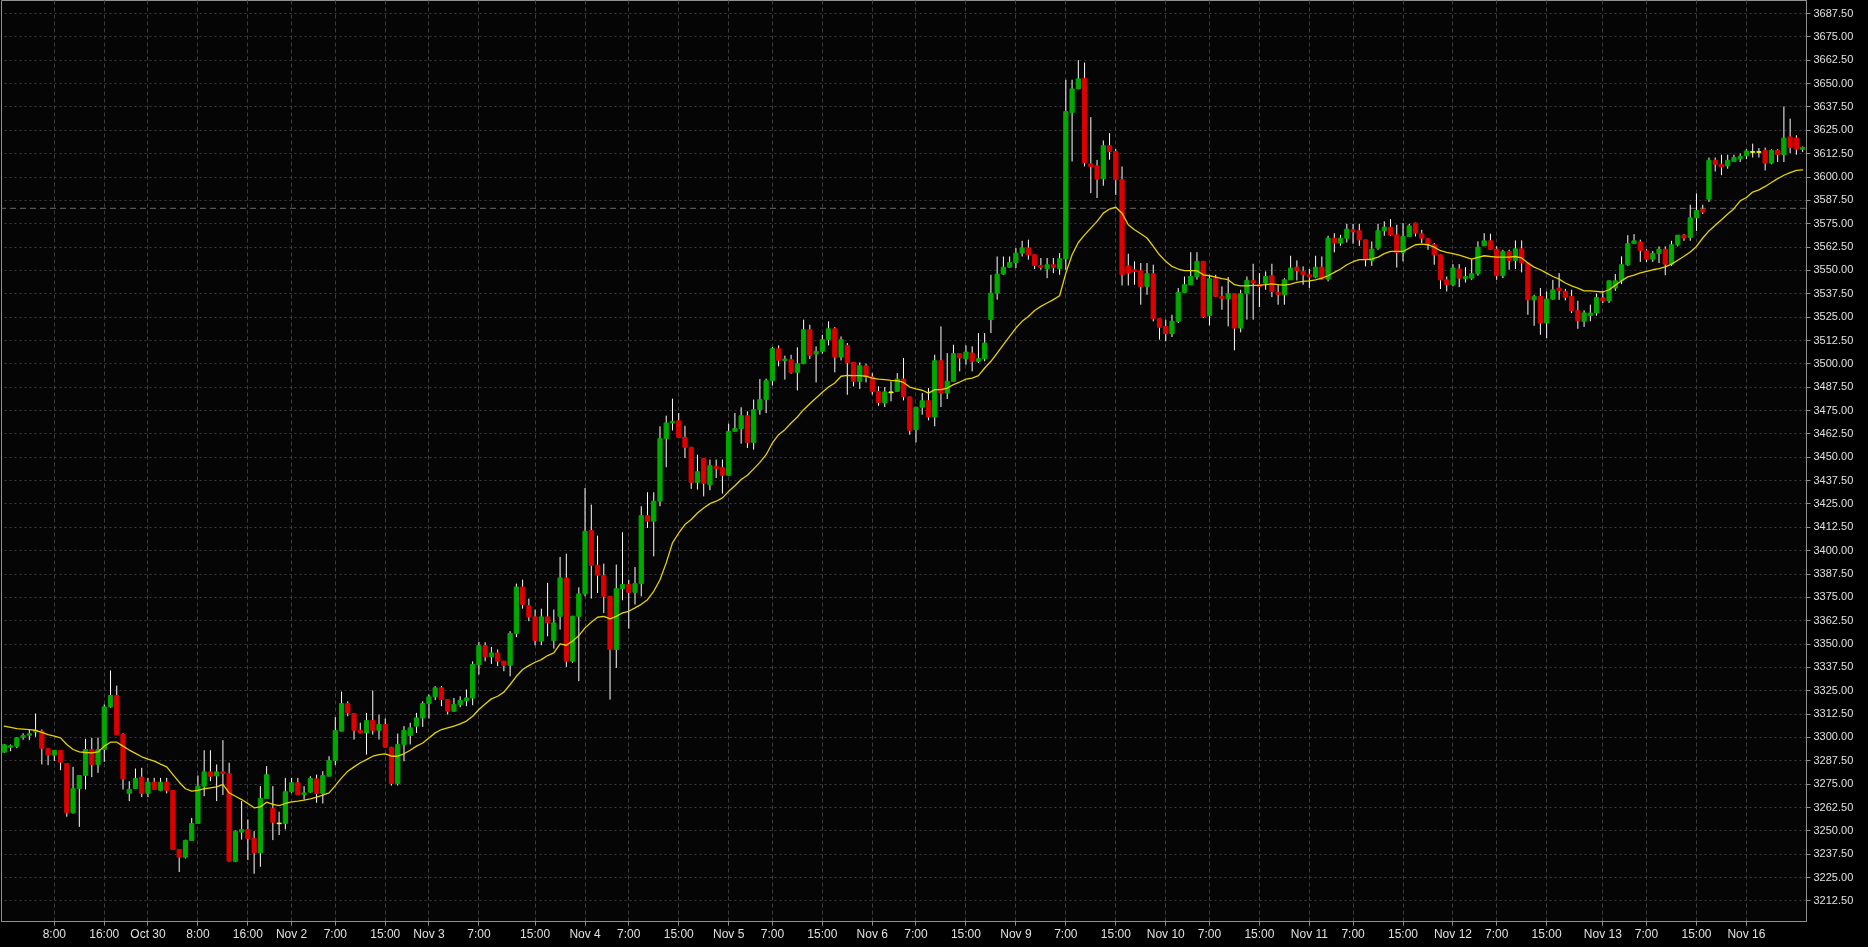  Describe the element at coordinates (1833, 105) in the screenshot. I see `y-tick-label: 3637.50` at that location.